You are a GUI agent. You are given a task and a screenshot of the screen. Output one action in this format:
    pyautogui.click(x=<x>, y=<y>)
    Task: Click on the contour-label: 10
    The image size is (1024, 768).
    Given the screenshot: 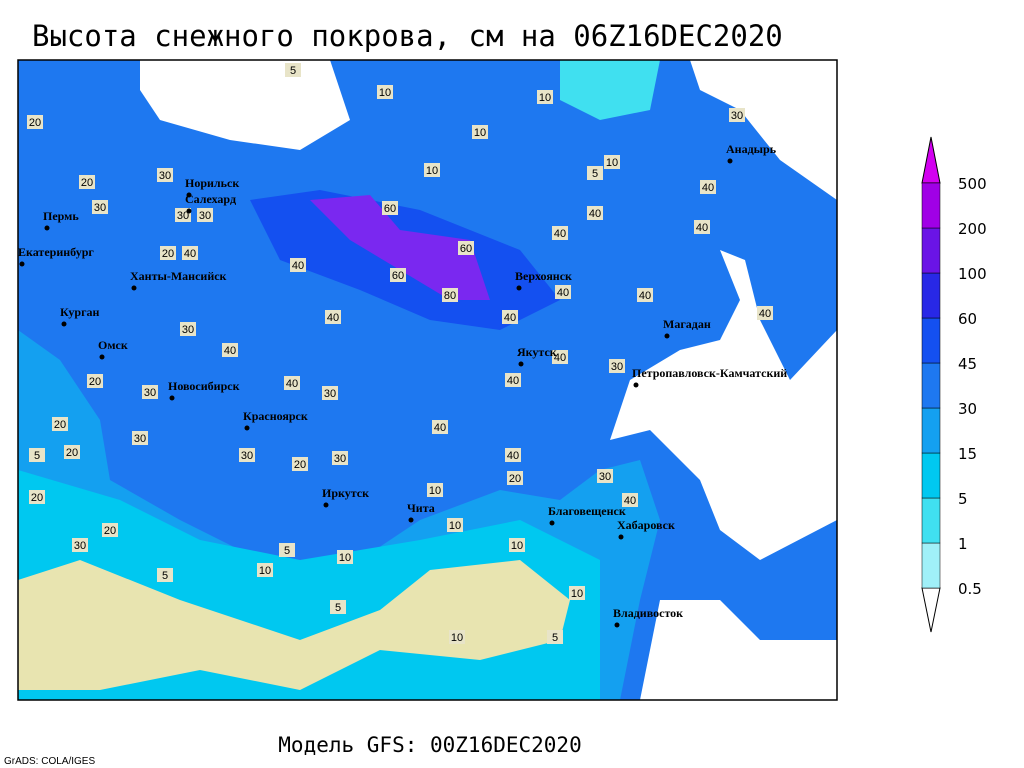 What is the action you would take?
    pyautogui.click(x=577, y=594)
    